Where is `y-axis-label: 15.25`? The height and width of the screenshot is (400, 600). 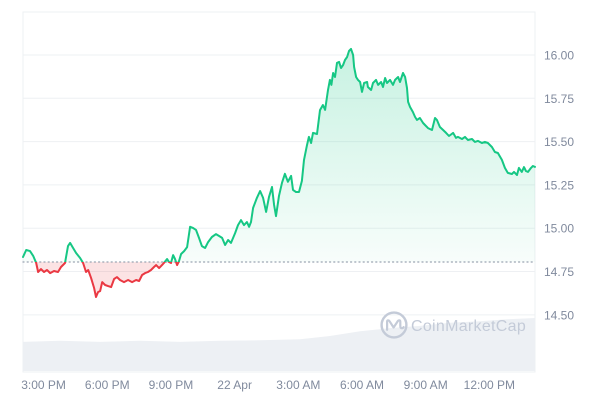
y-axis-label: 15.25 is located at coordinates (559, 185).